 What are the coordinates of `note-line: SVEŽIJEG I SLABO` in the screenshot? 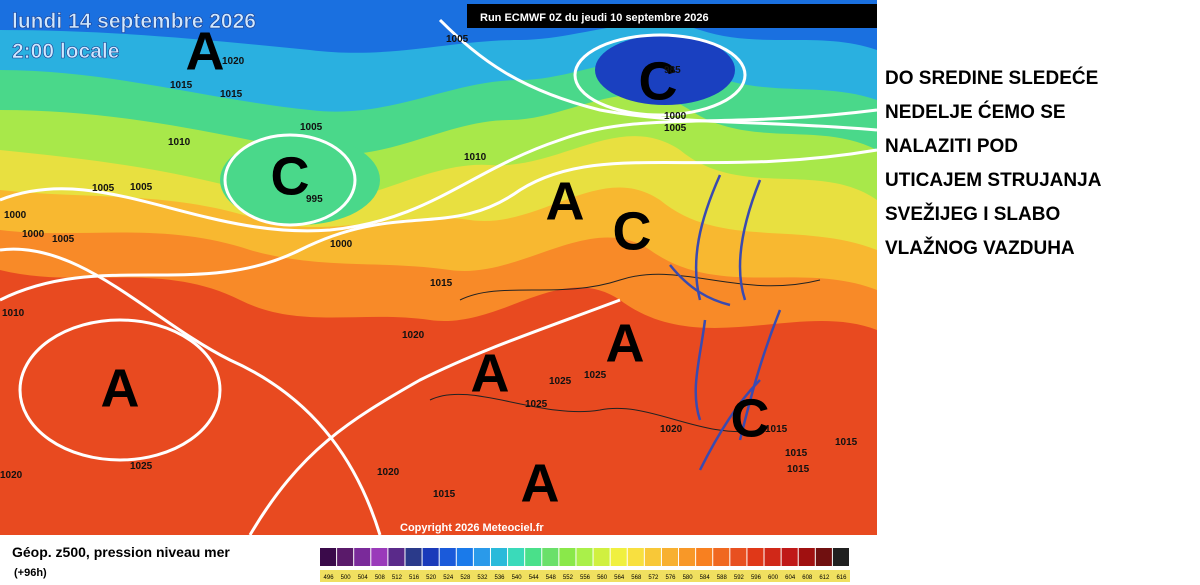 It's located at (972, 214).